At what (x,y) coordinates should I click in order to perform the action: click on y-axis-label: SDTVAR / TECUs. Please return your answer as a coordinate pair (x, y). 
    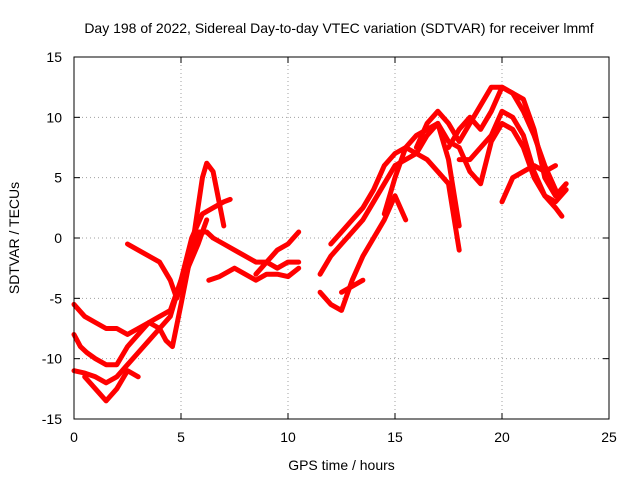
    Looking at the image, I should click on (14, 238).